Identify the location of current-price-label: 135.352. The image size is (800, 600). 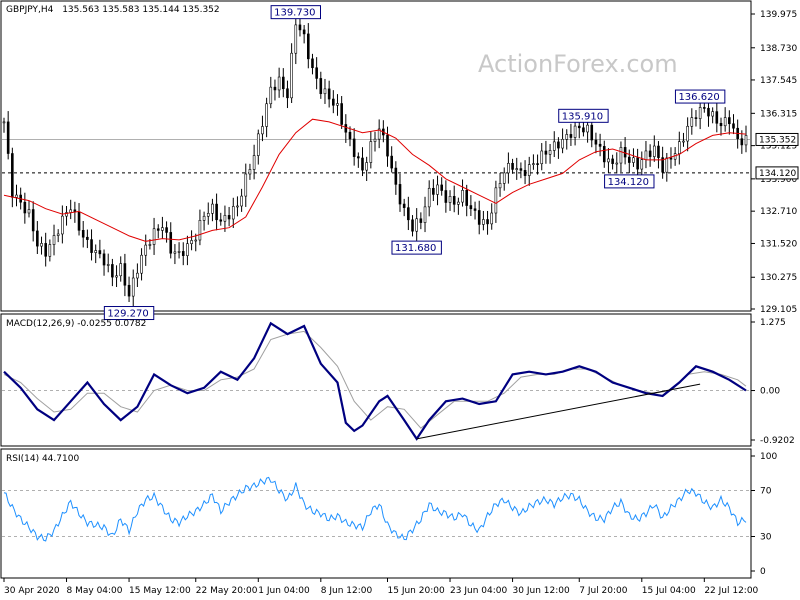
(777, 140).